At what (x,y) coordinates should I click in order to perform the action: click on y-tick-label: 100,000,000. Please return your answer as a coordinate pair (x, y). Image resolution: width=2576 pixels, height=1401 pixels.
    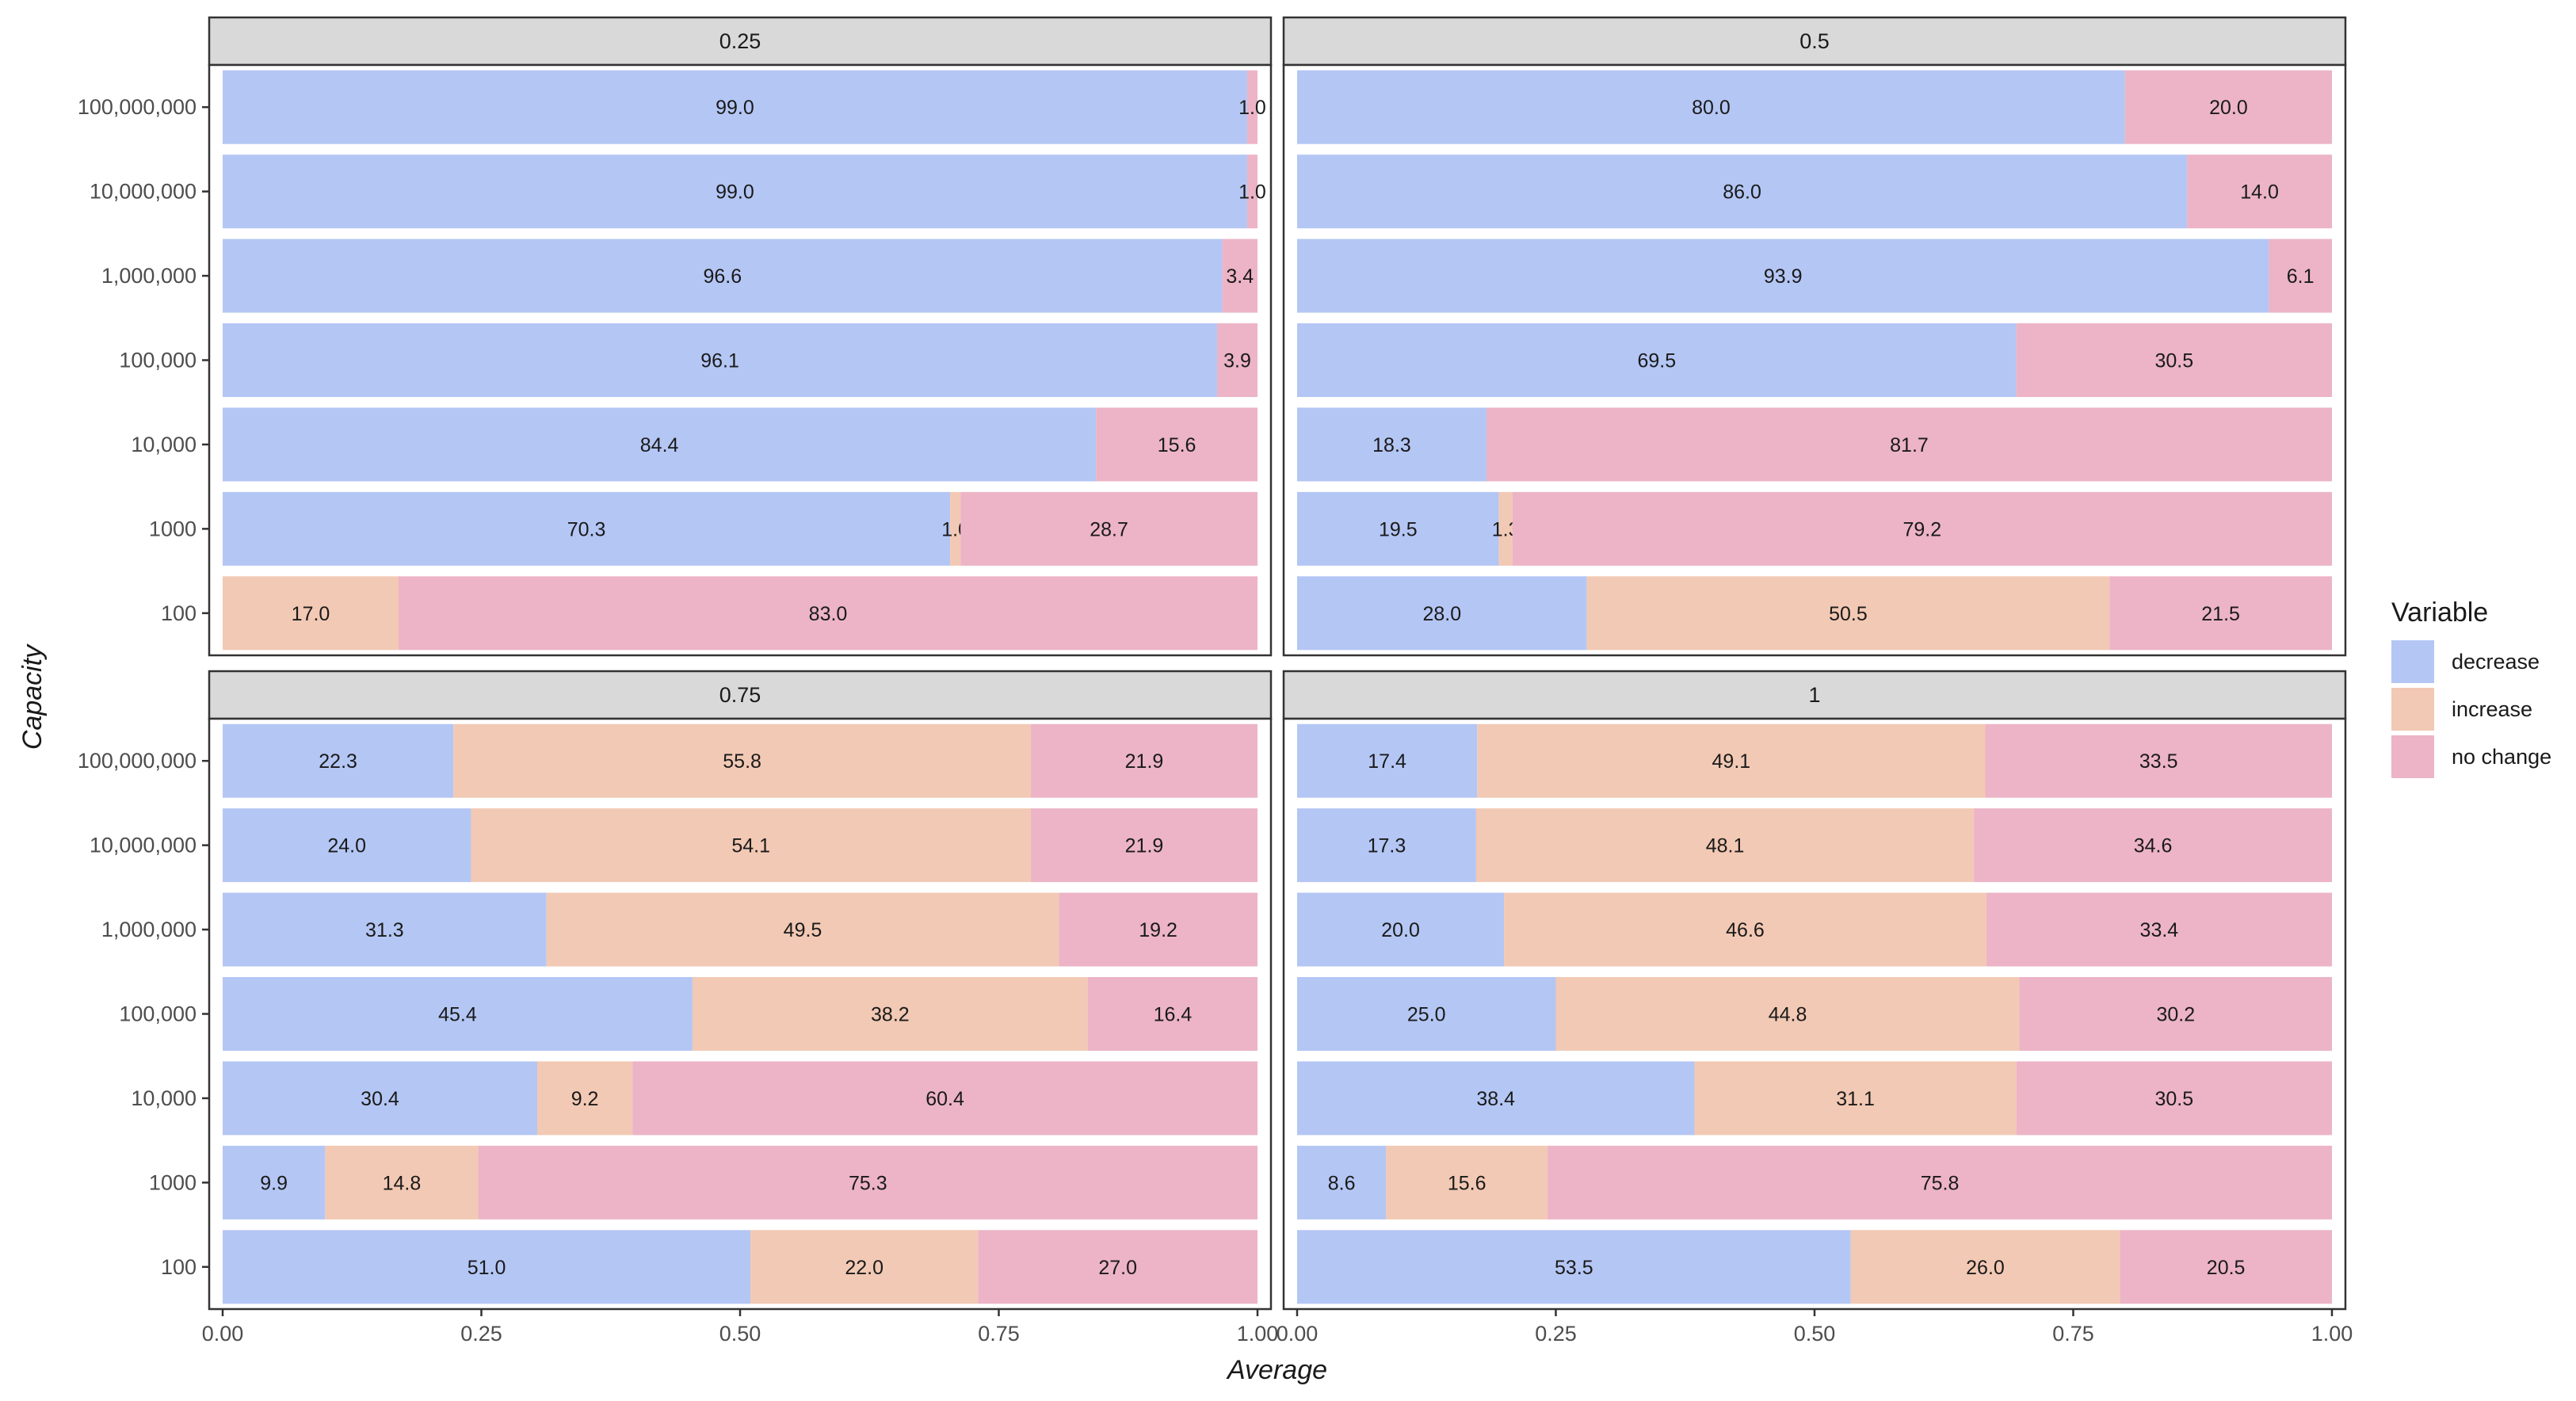
    Looking at the image, I should click on (137, 761).